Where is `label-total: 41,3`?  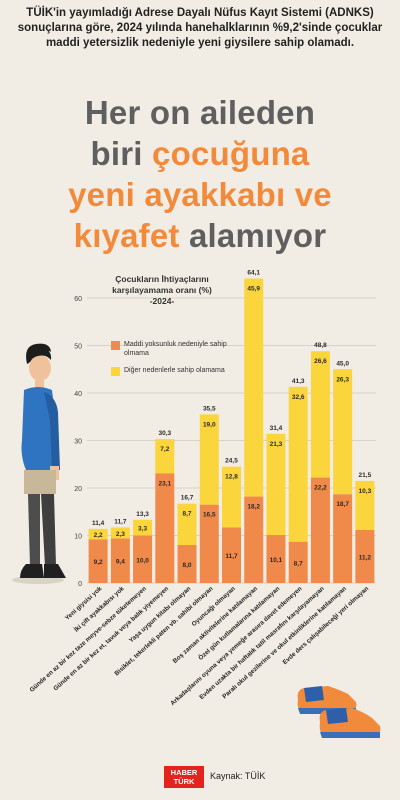 label-total: 41,3 is located at coordinates (298, 381).